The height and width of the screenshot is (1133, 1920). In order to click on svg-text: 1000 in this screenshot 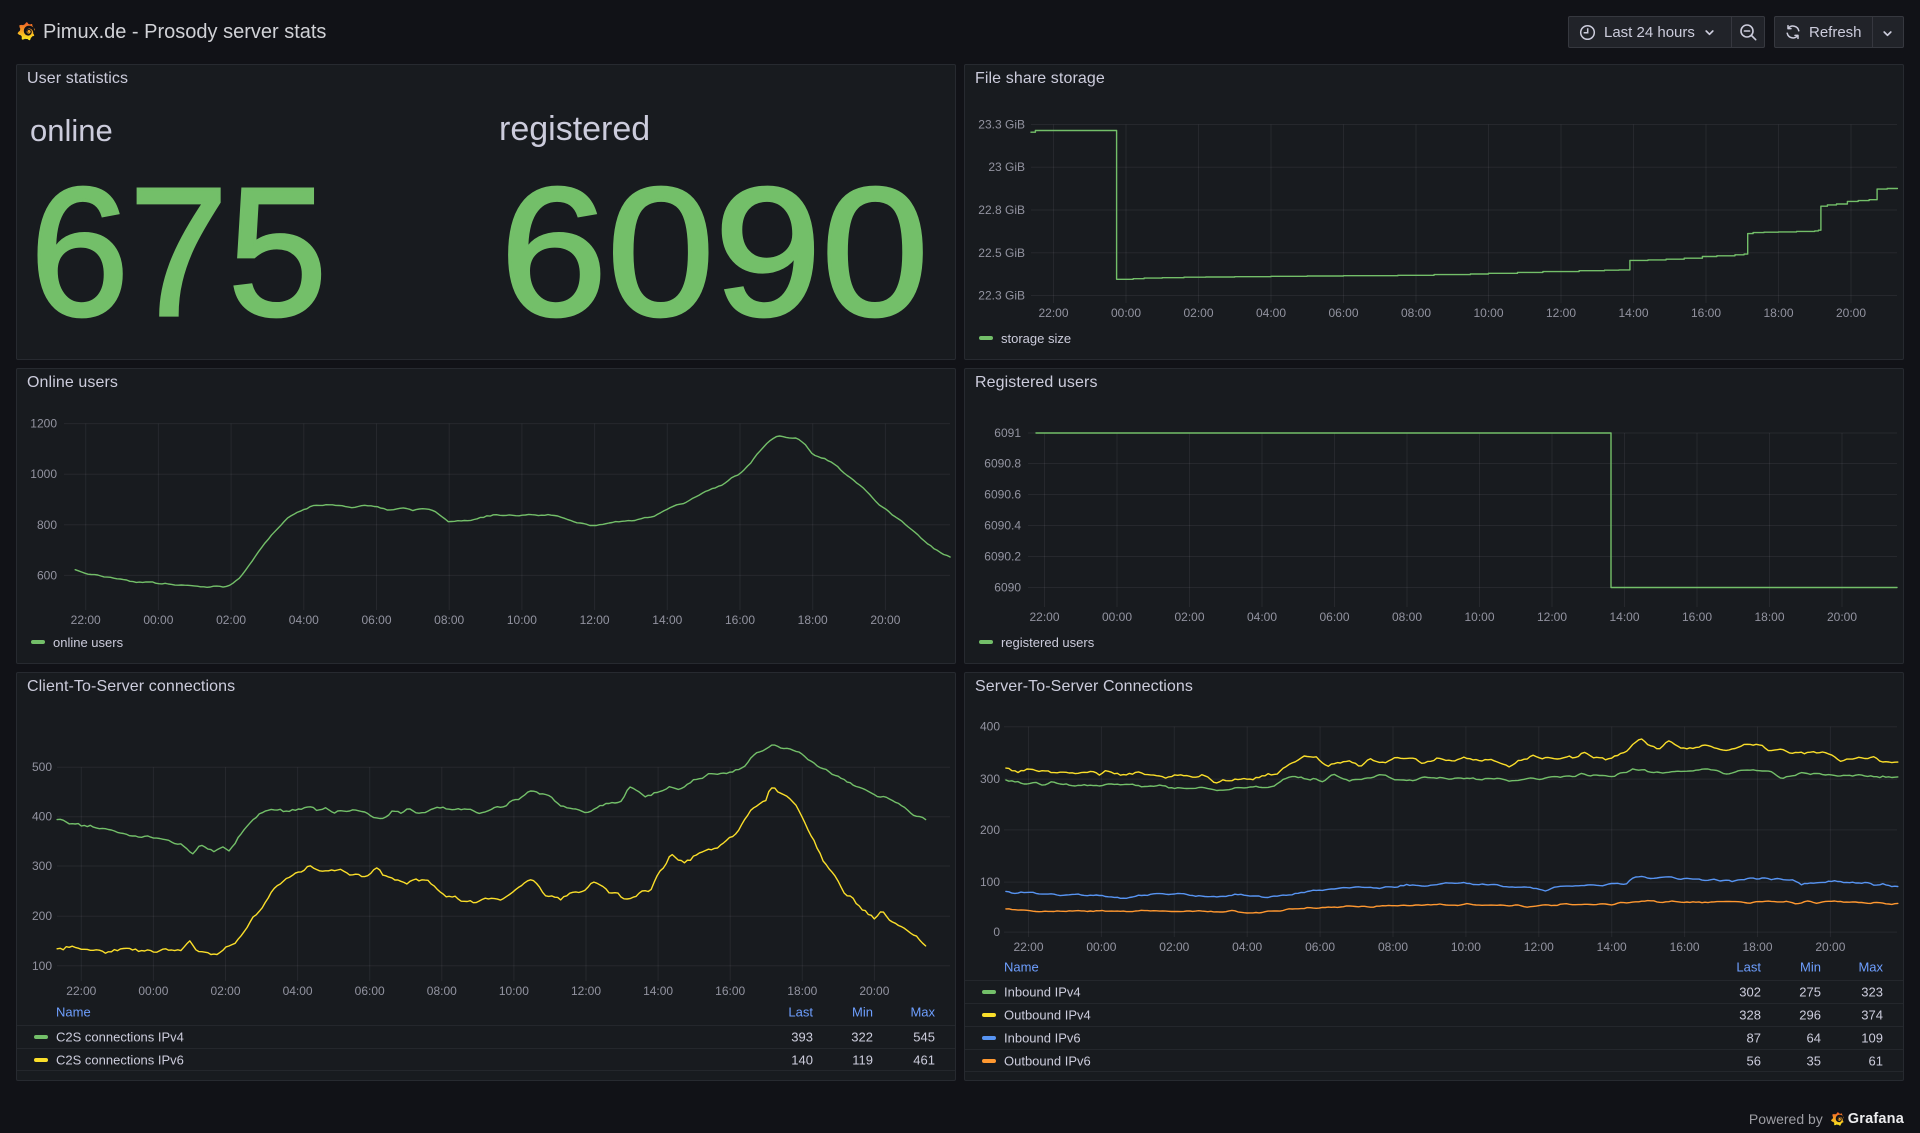, I will do `click(43, 474)`.